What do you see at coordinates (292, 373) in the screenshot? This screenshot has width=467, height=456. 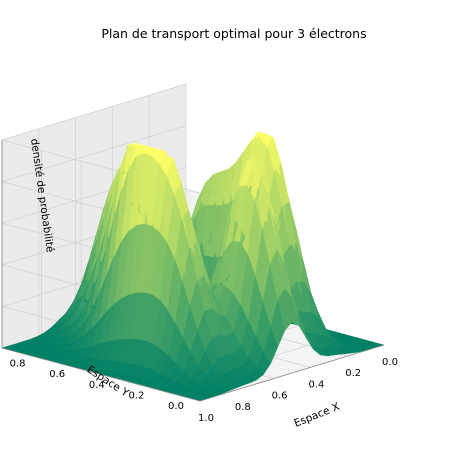 I see `x-axis-line` at bounding box center [292, 373].